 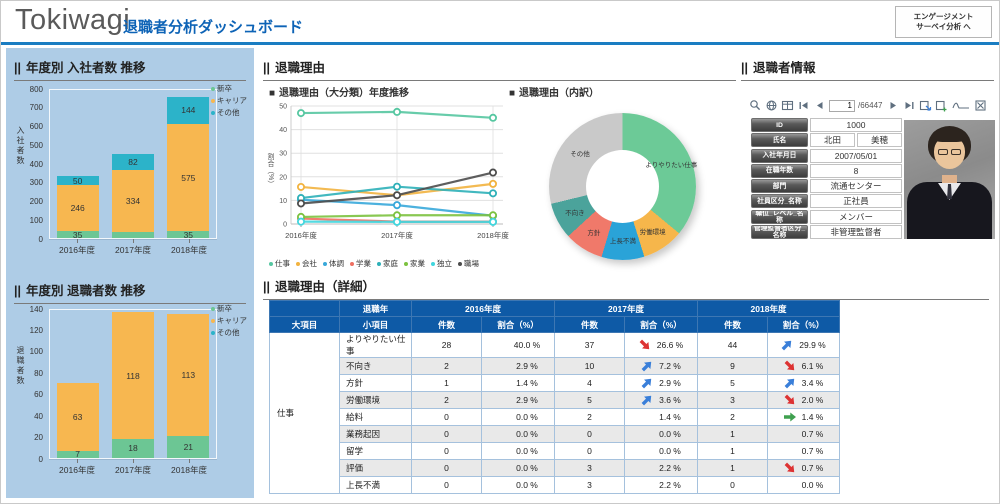 What do you see at coordinates (189, 247) in the screenshot?
I see `x-category-label: 2018年度` at bounding box center [189, 247].